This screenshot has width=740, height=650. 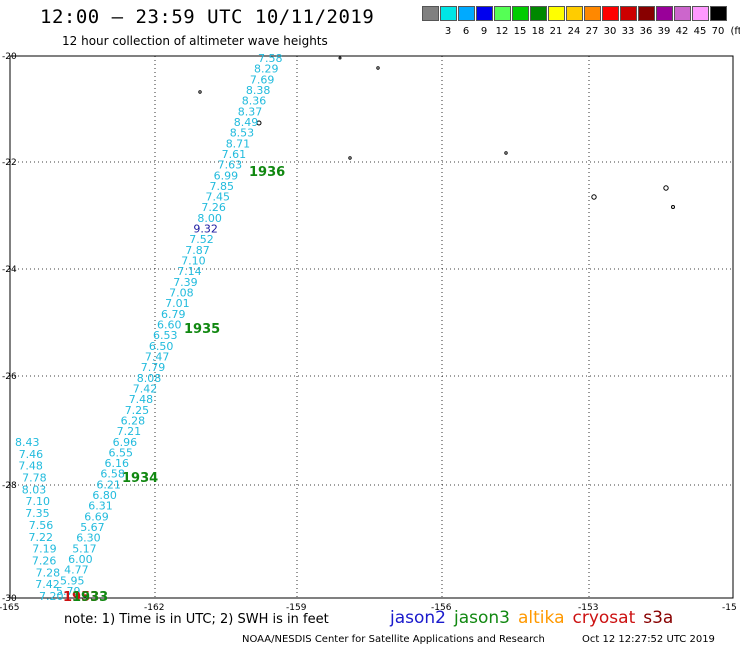 I want to click on swh-value: 6.50, so click(x=161, y=346).